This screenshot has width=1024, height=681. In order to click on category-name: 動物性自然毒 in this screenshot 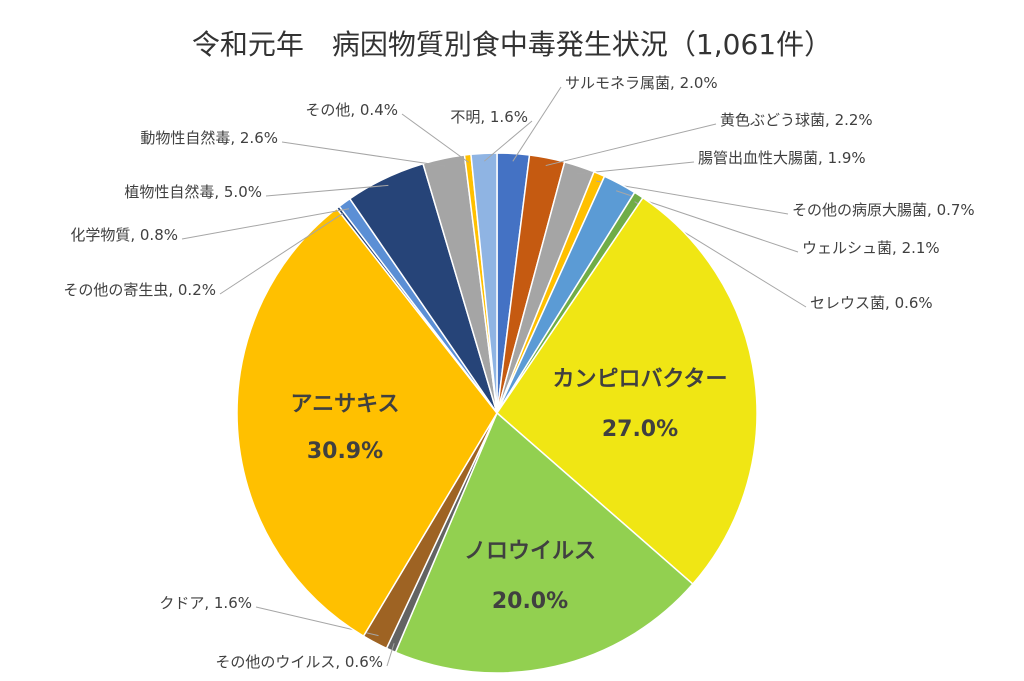, I will do `click(185, 138)`.